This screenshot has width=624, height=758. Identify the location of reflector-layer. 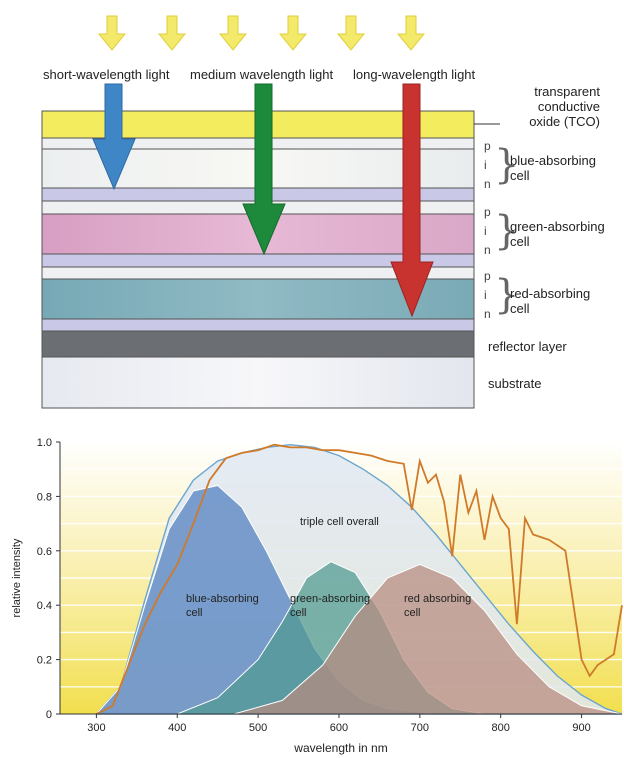
(258, 344).